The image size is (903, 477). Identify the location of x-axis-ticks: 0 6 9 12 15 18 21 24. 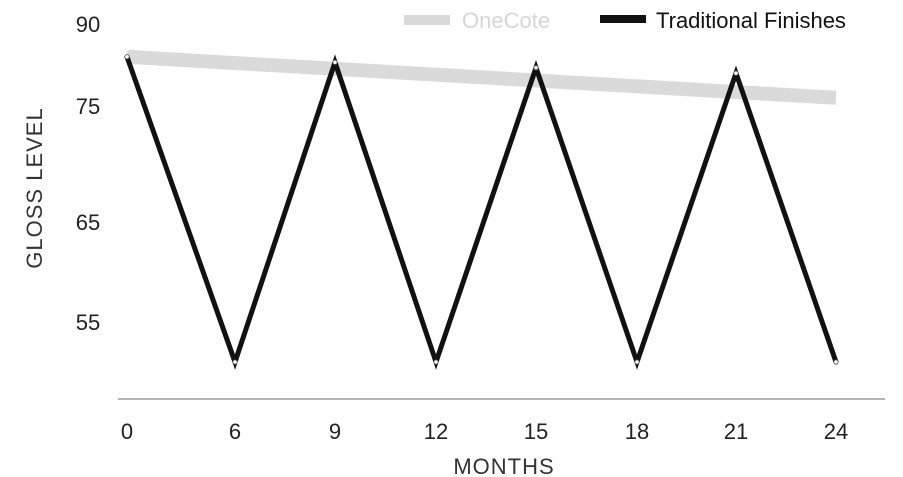
(484, 431).